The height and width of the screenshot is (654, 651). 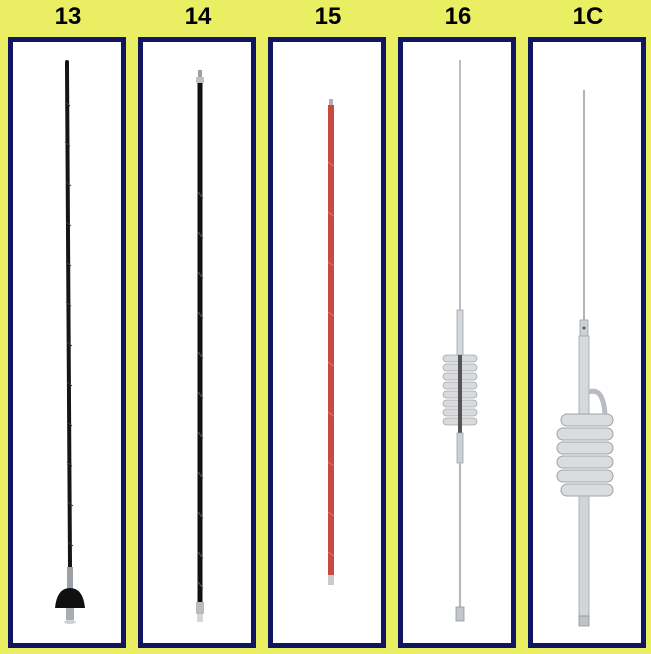 What do you see at coordinates (68, 16) in the screenshot?
I see `antenna-label-13: 13` at bounding box center [68, 16].